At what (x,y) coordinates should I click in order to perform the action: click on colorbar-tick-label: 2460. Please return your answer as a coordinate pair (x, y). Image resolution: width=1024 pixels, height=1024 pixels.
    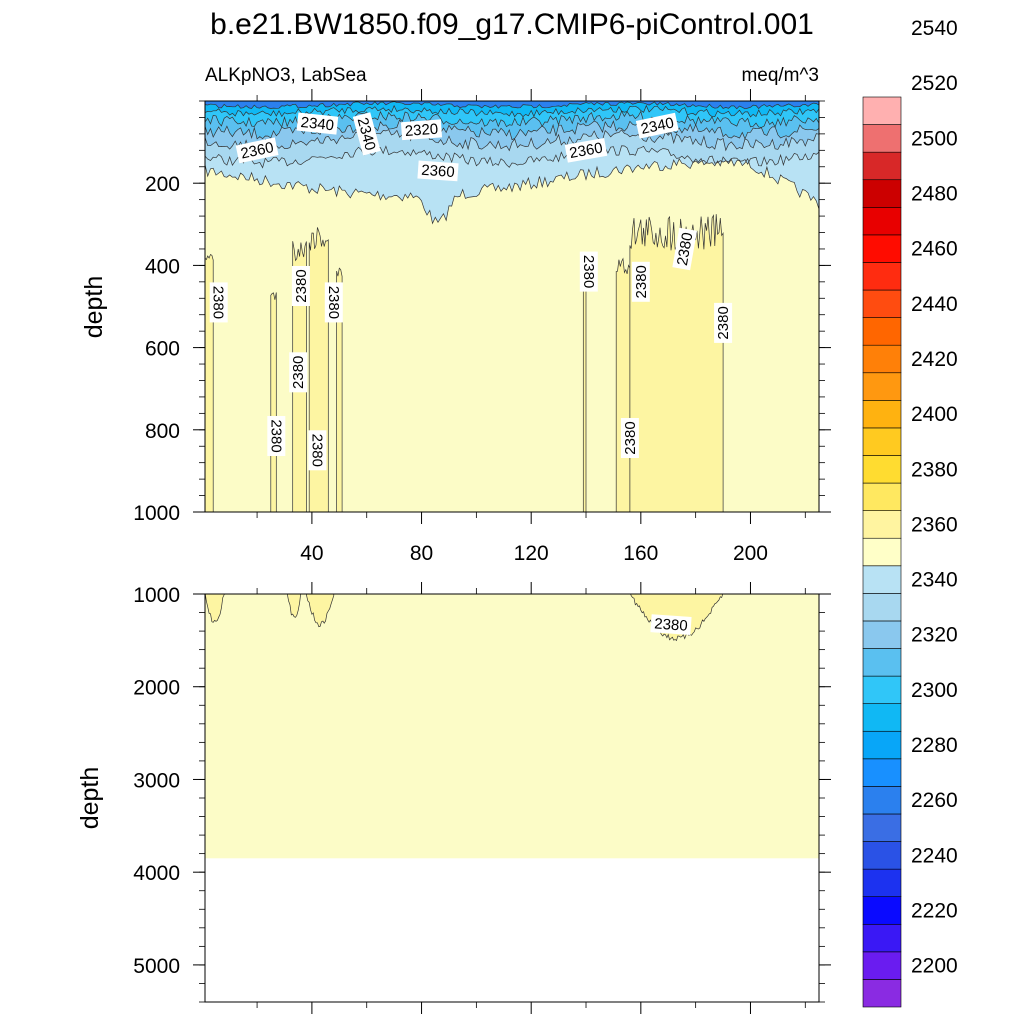
    Looking at the image, I should click on (934, 249).